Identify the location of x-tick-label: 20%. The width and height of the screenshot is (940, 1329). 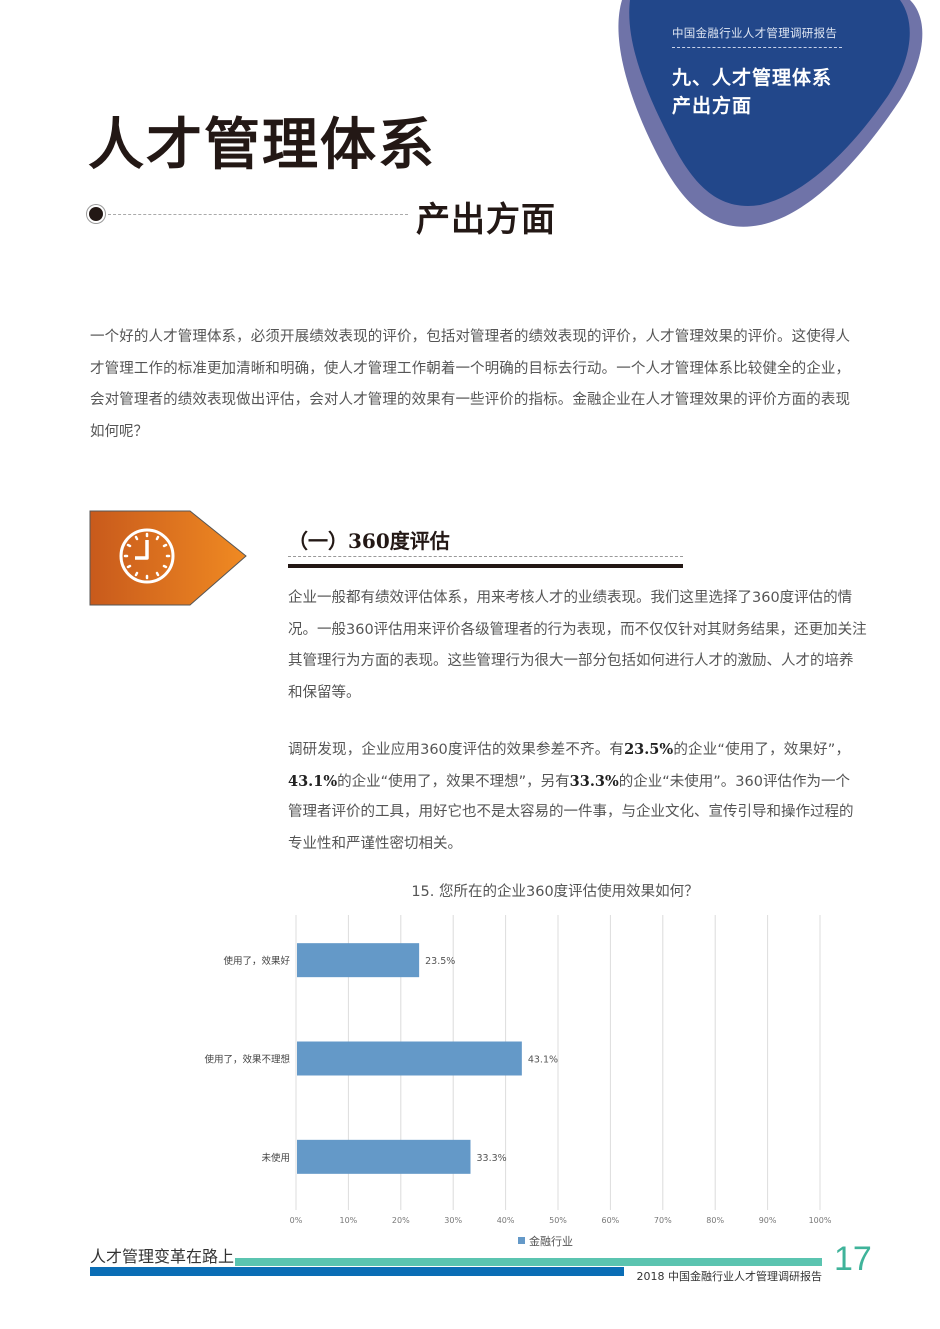
(401, 1220).